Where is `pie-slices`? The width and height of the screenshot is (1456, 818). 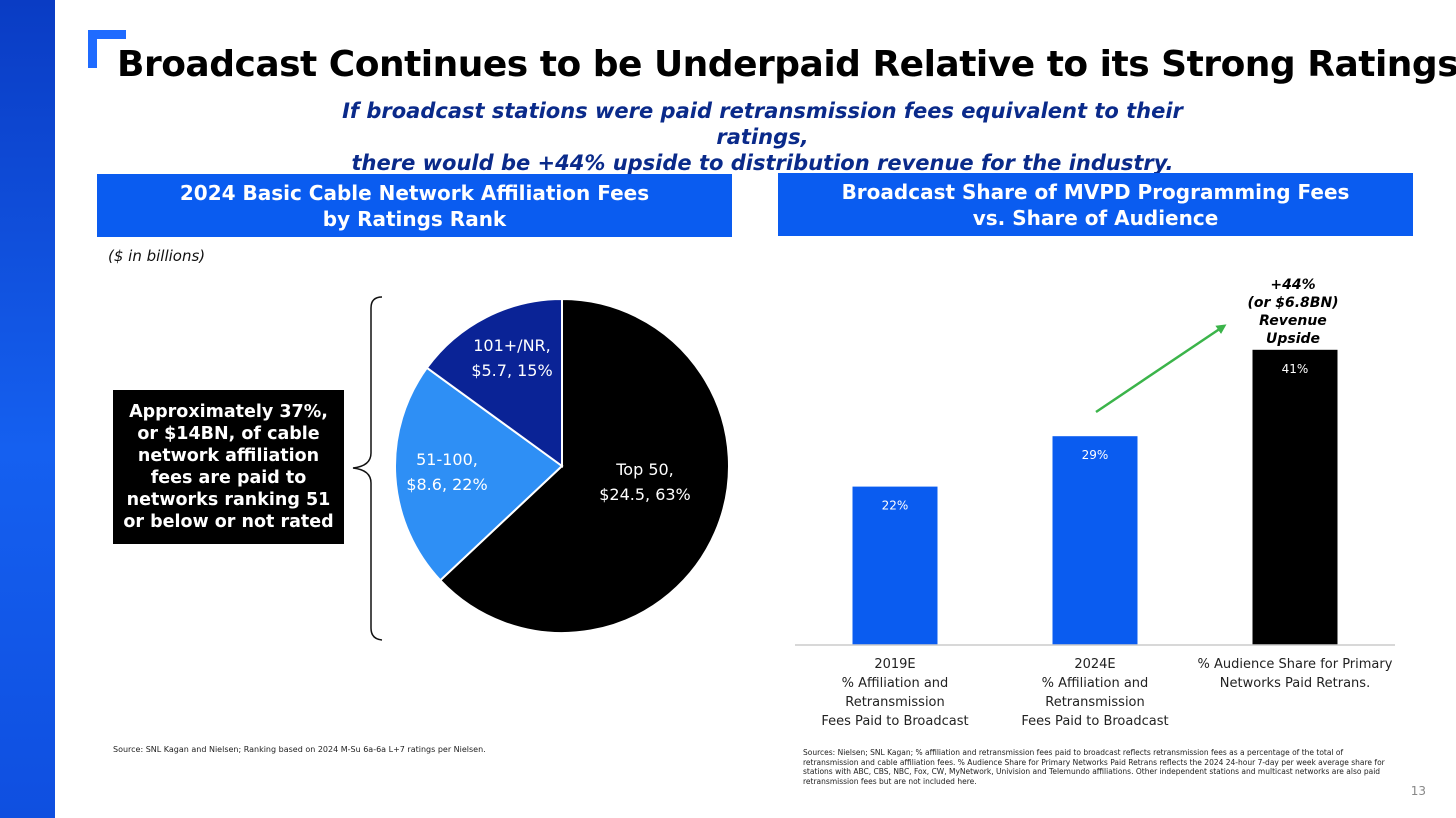 pie-slices is located at coordinates (561, 465).